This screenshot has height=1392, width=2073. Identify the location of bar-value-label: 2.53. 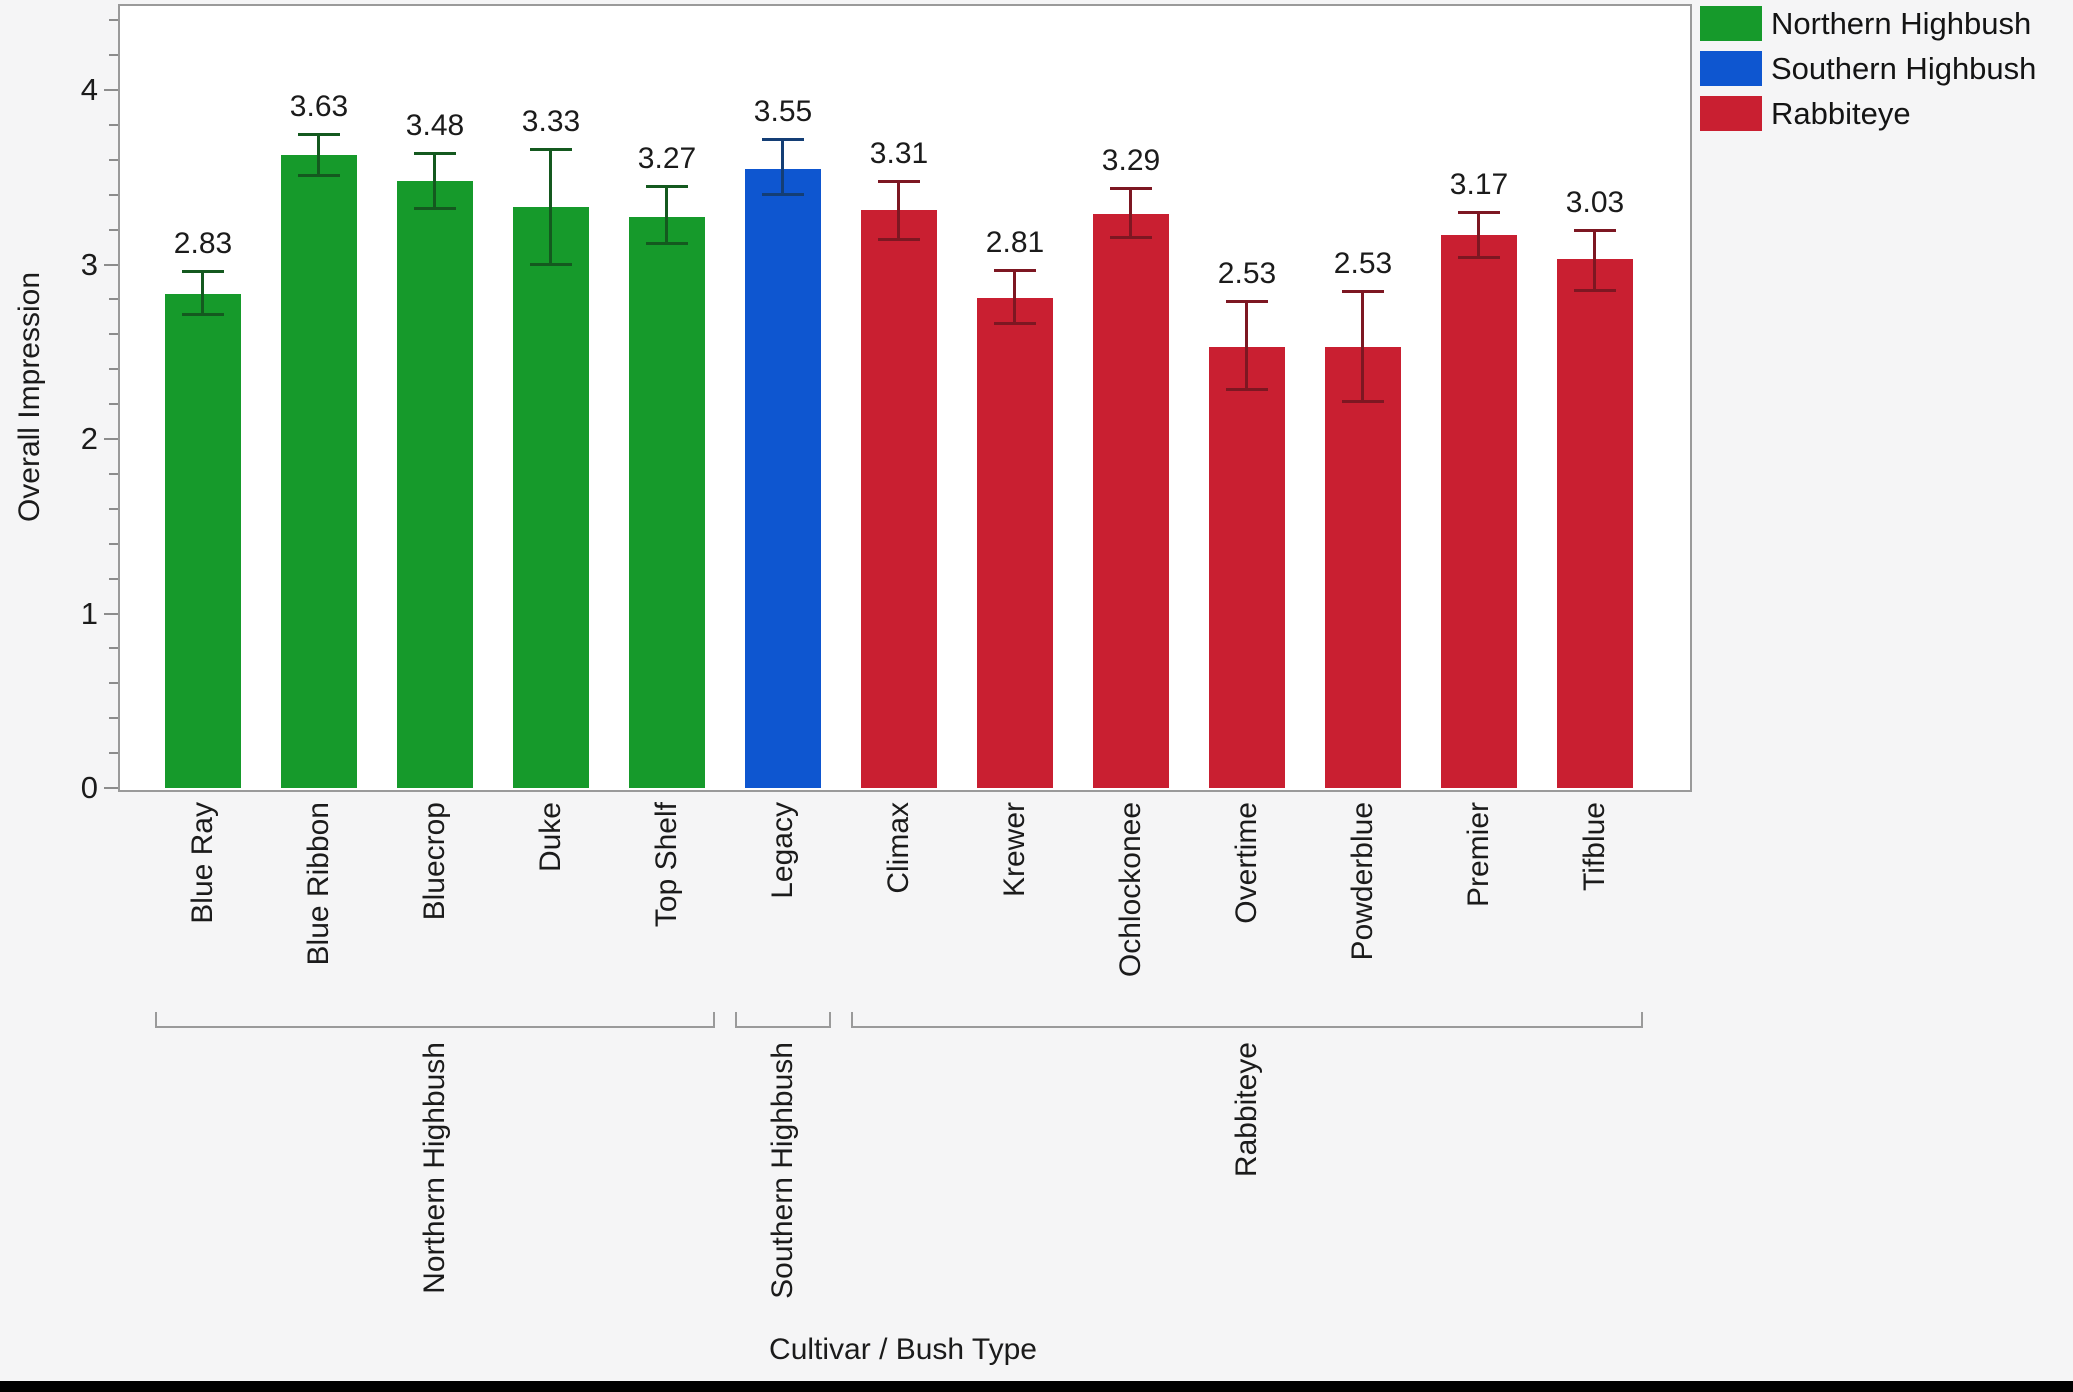
(1363, 263).